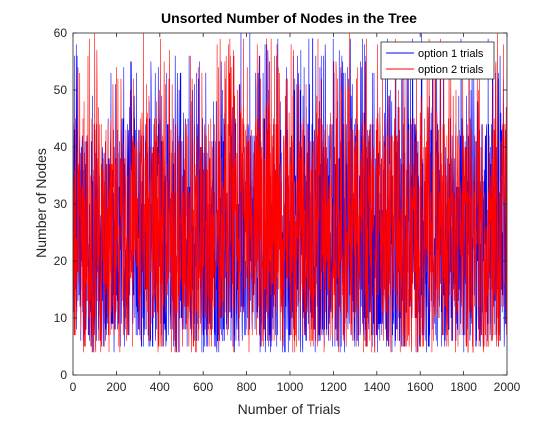 This screenshot has width=560, height=425. What do you see at coordinates (63, 375) in the screenshot?
I see `y-tick-label: 0` at bounding box center [63, 375].